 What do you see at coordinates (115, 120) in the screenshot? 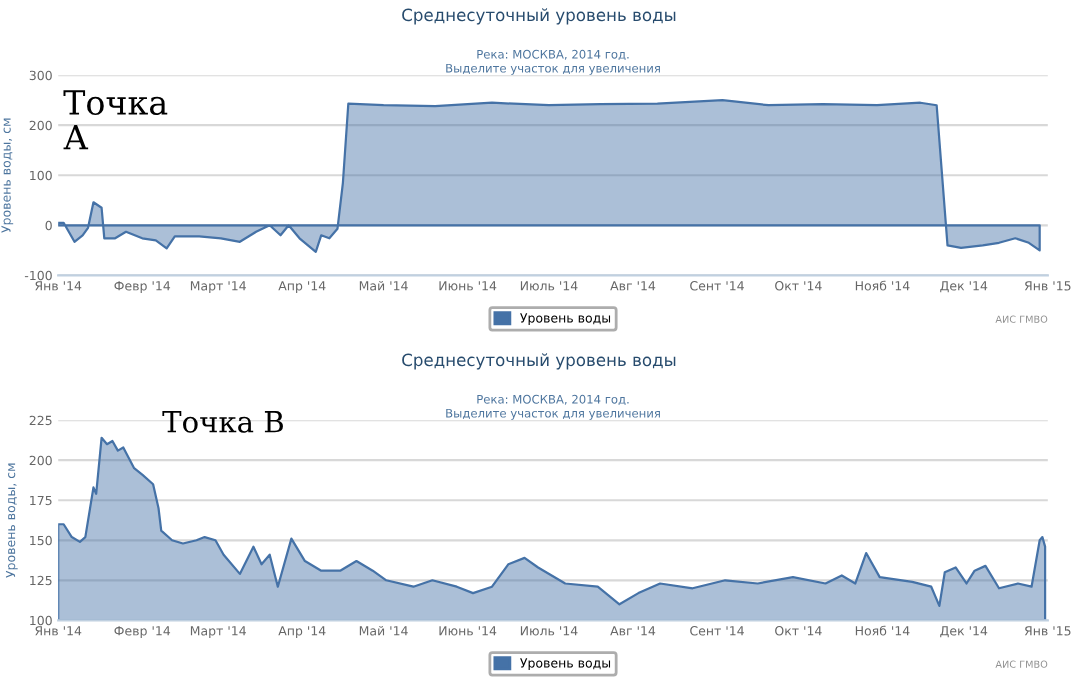
I see `annotation: Точка А` at bounding box center [115, 120].